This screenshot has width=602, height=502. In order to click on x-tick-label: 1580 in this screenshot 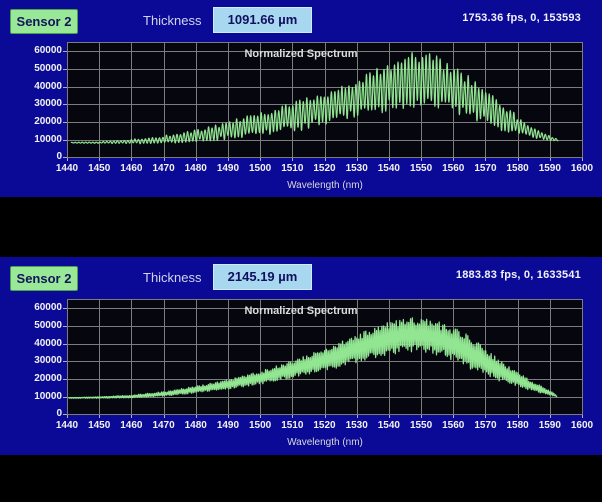, I will do `click(517, 425)`.